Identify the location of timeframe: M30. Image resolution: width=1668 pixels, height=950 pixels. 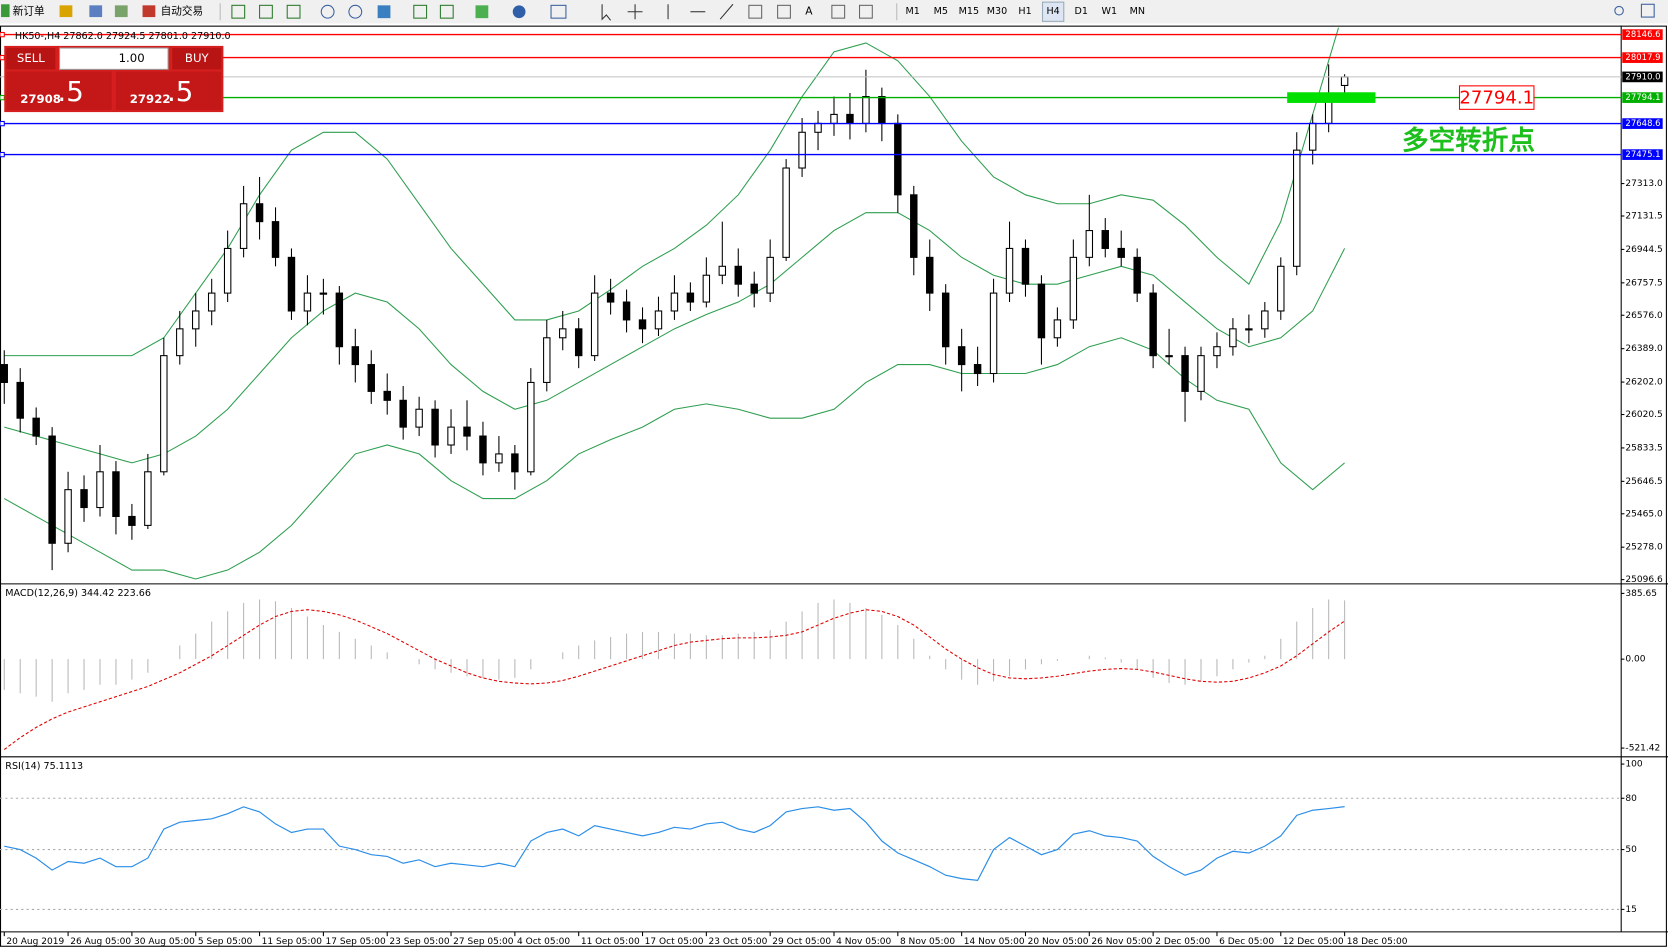
(997, 11).